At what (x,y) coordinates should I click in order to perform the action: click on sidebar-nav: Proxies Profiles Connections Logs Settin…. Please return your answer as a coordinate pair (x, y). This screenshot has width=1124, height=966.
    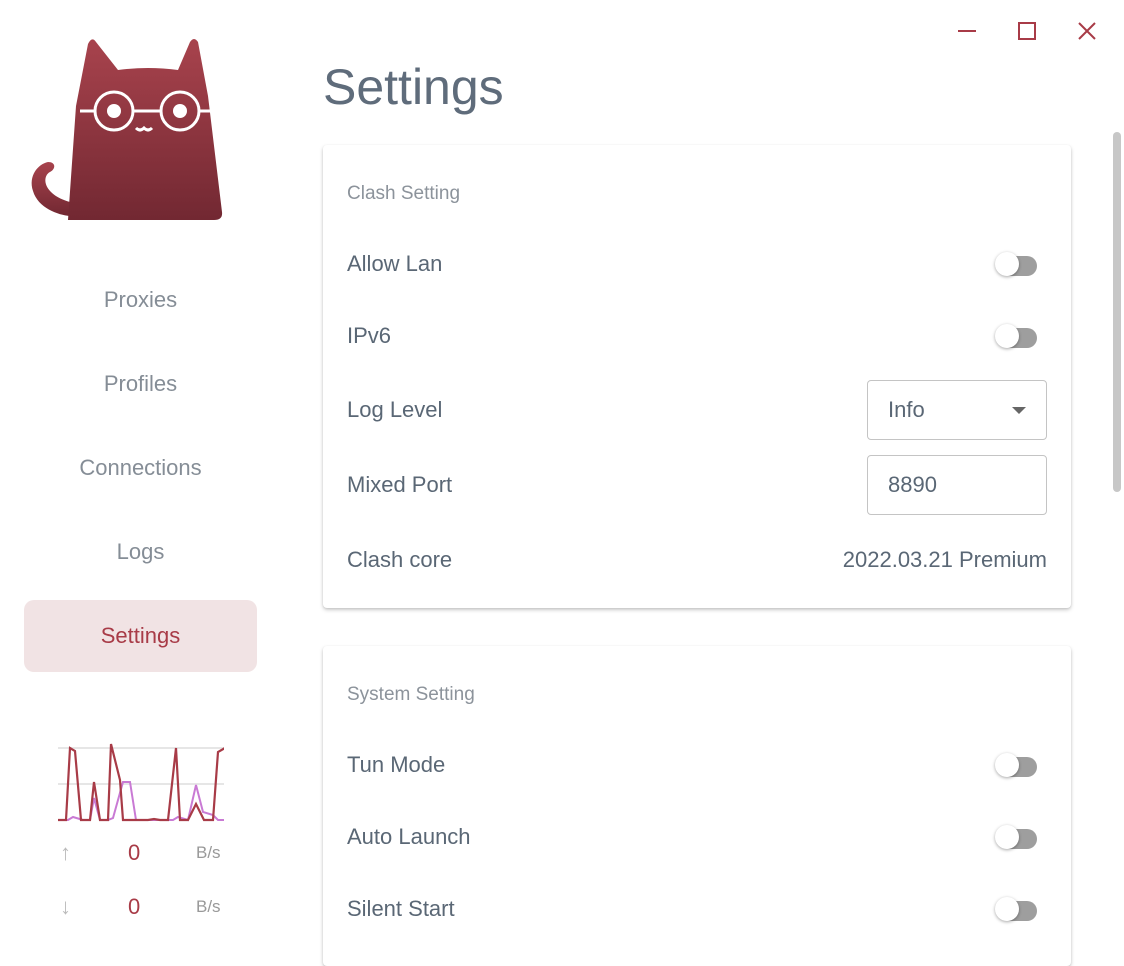
    Looking at the image, I should click on (140, 474).